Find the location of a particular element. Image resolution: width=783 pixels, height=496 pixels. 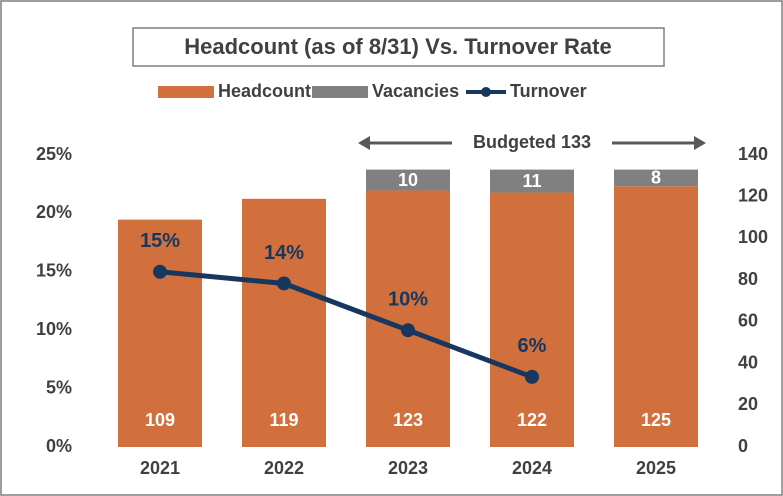

y2-tick-label: 80 is located at coordinates (748, 279).